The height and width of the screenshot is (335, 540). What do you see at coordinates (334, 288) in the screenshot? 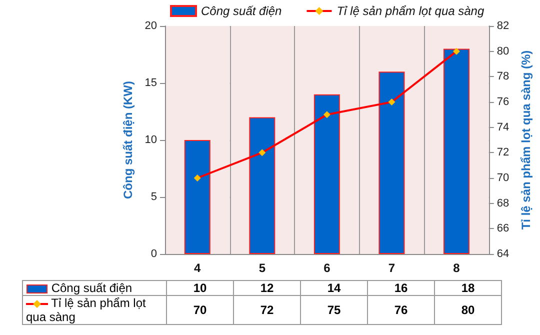
I see `data-label: 14` at bounding box center [334, 288].